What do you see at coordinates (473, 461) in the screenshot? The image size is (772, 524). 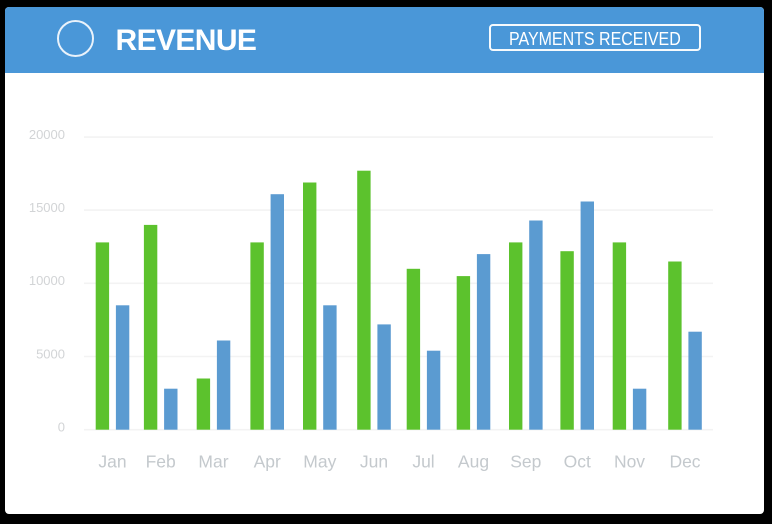 I see `svg-text: Aug` at bounding box center [473, 461].